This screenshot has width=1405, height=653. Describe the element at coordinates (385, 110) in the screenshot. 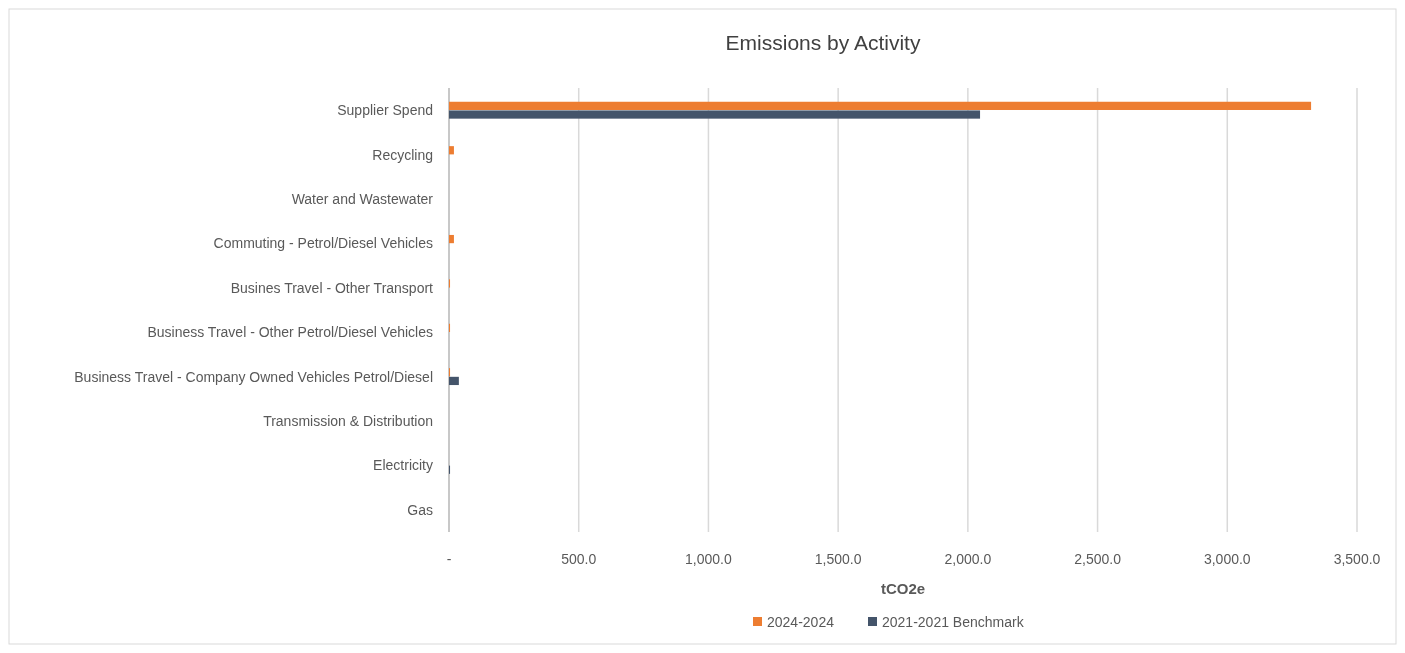

I see `y-tick-label: Supplier Spend` at that location.